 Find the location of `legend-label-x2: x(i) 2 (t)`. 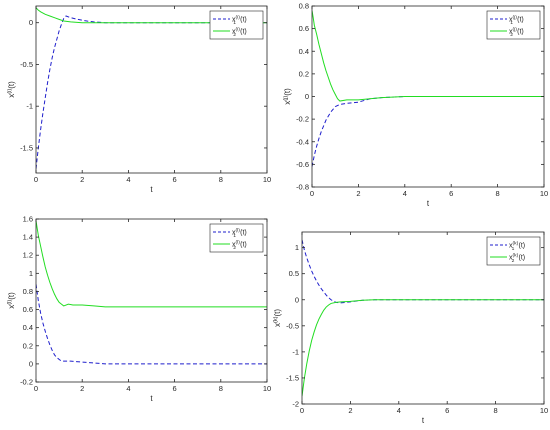

legend-label-x2: x(i) 2 (t) is located at coordinates (239, 32).